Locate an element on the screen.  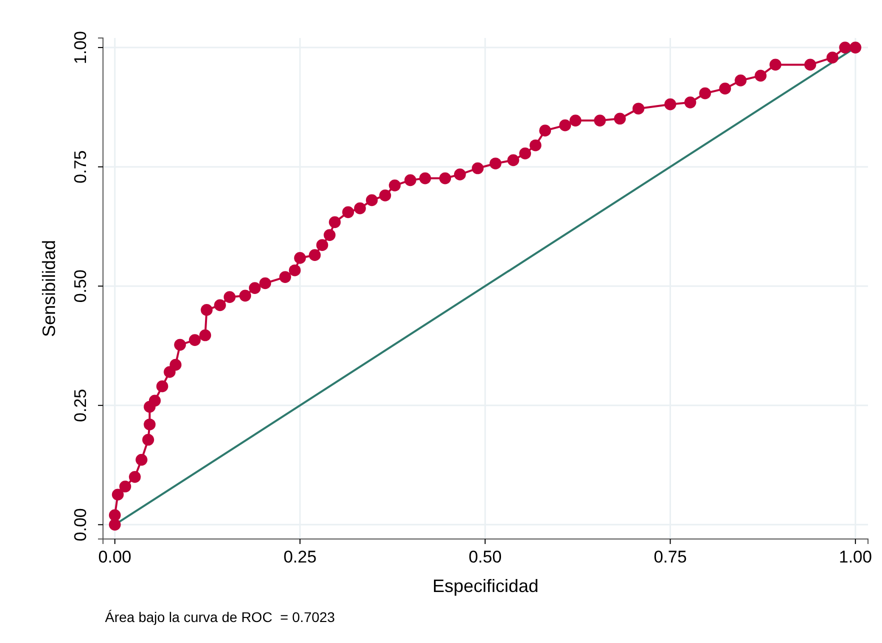
x-tick-label: 1.00 is located at coordinates (855, 556).